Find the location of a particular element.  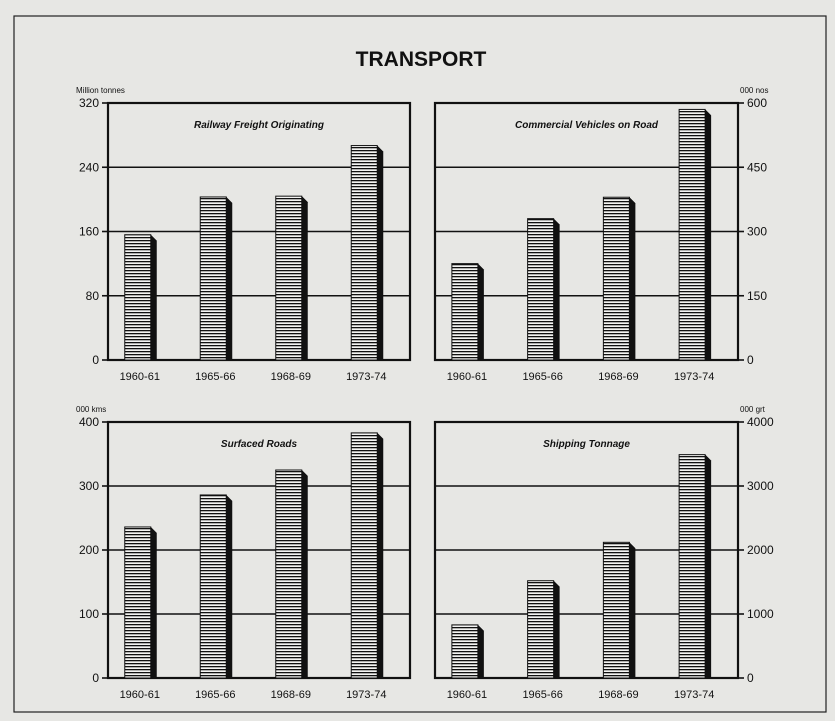

y-tick-label: 320 is located at coordinates (89, 103).